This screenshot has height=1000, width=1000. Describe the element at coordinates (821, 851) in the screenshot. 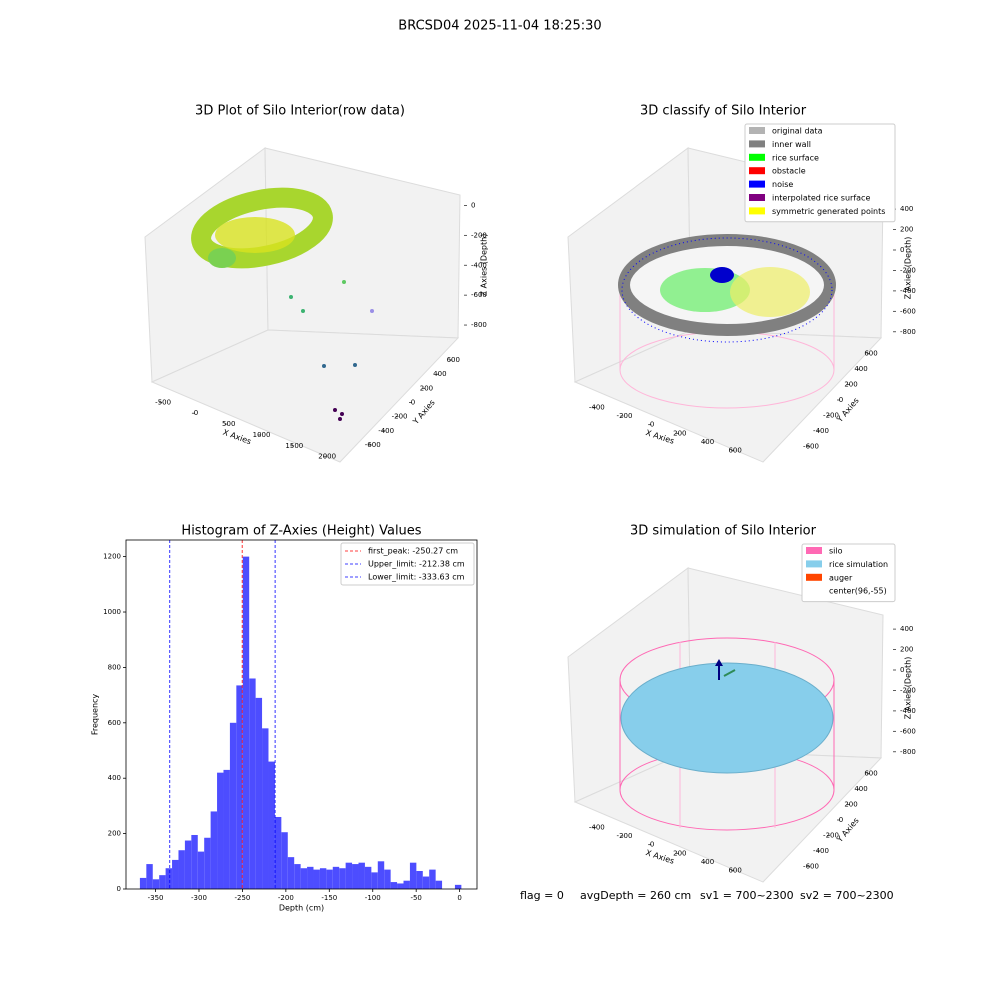

I see `y-tick-label: -400` at that location.